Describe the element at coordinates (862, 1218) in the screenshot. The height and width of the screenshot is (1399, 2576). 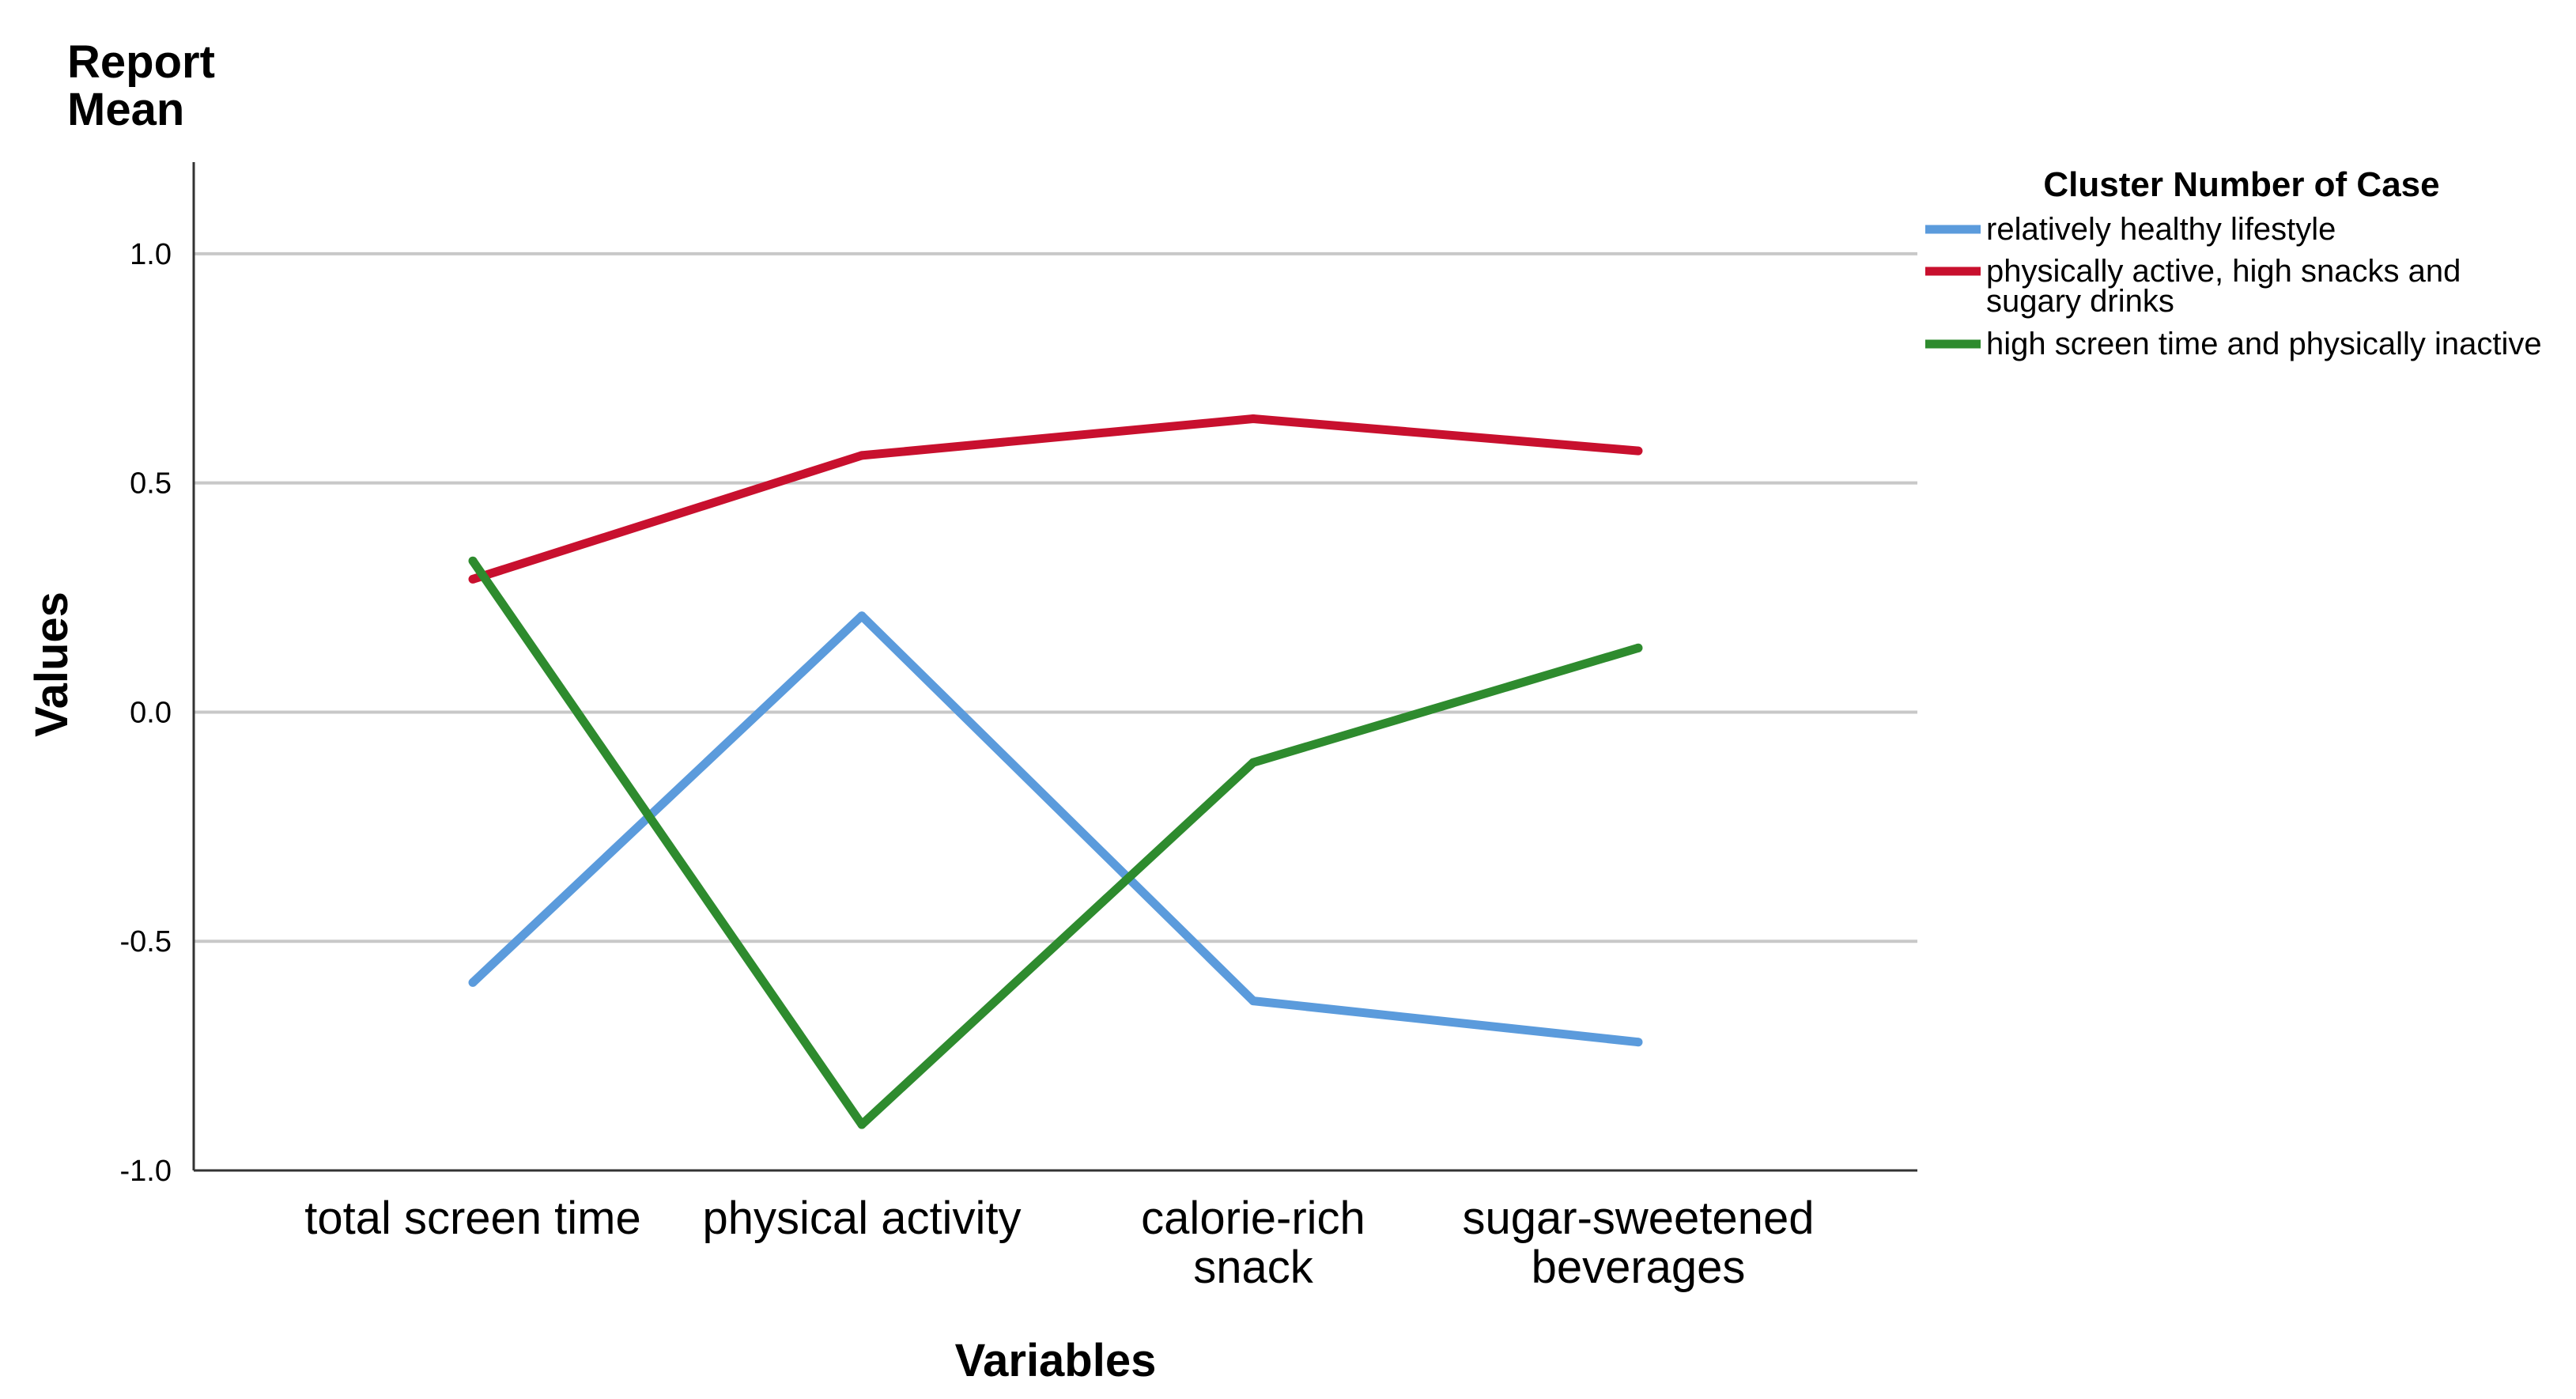
I see `x-tick-label: physical activity` at that location.